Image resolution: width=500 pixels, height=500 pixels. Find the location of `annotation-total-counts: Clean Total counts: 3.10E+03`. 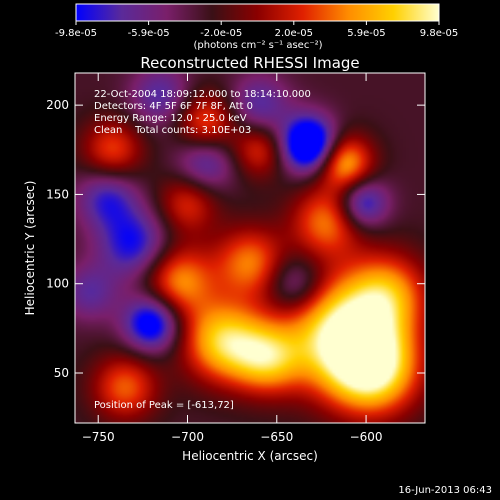

annotation-total-counts: Clean Total counts: 3.10E+03 is located at coordinates (172, 130).